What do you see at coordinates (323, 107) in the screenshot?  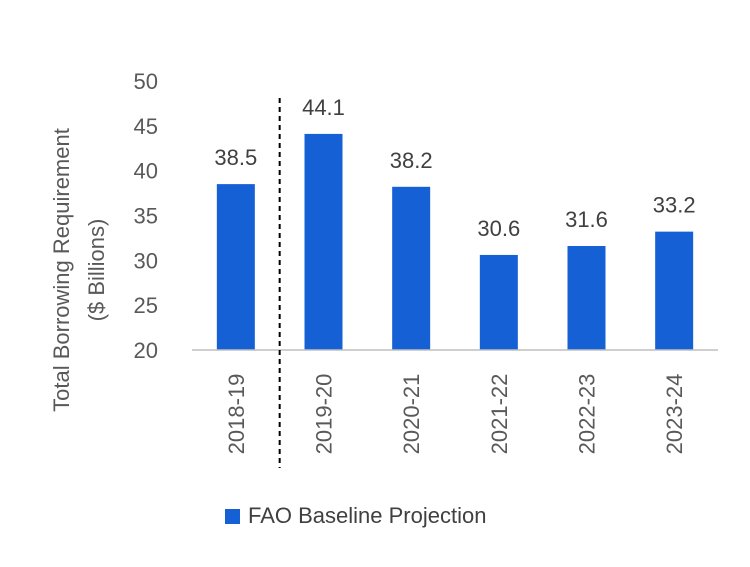 I see `data-label: 44.1` at bounding box center [323, 107].